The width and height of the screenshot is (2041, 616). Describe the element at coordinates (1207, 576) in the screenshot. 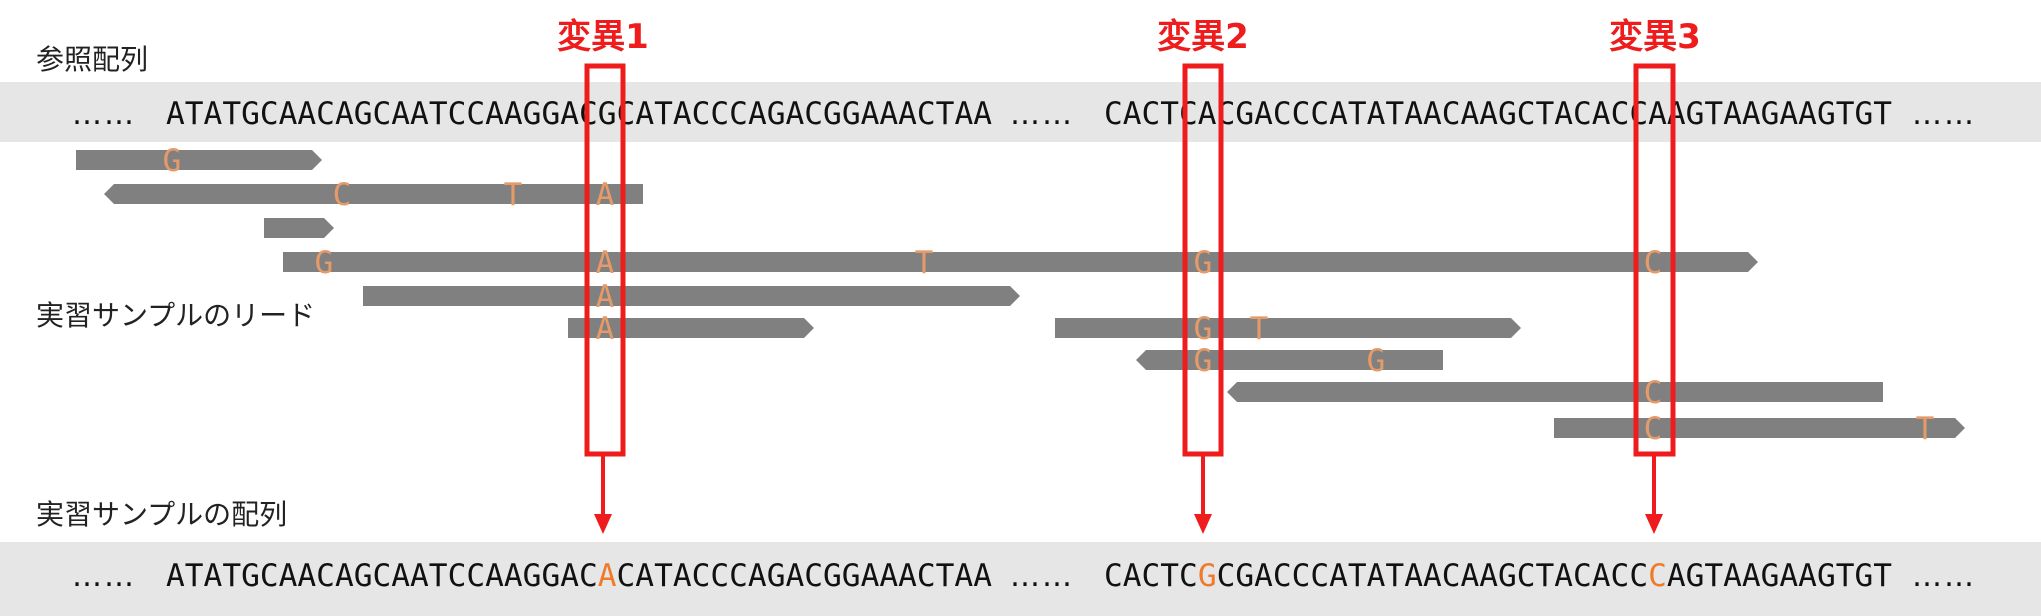

I see `sample-variant-2-base: G` at that location.